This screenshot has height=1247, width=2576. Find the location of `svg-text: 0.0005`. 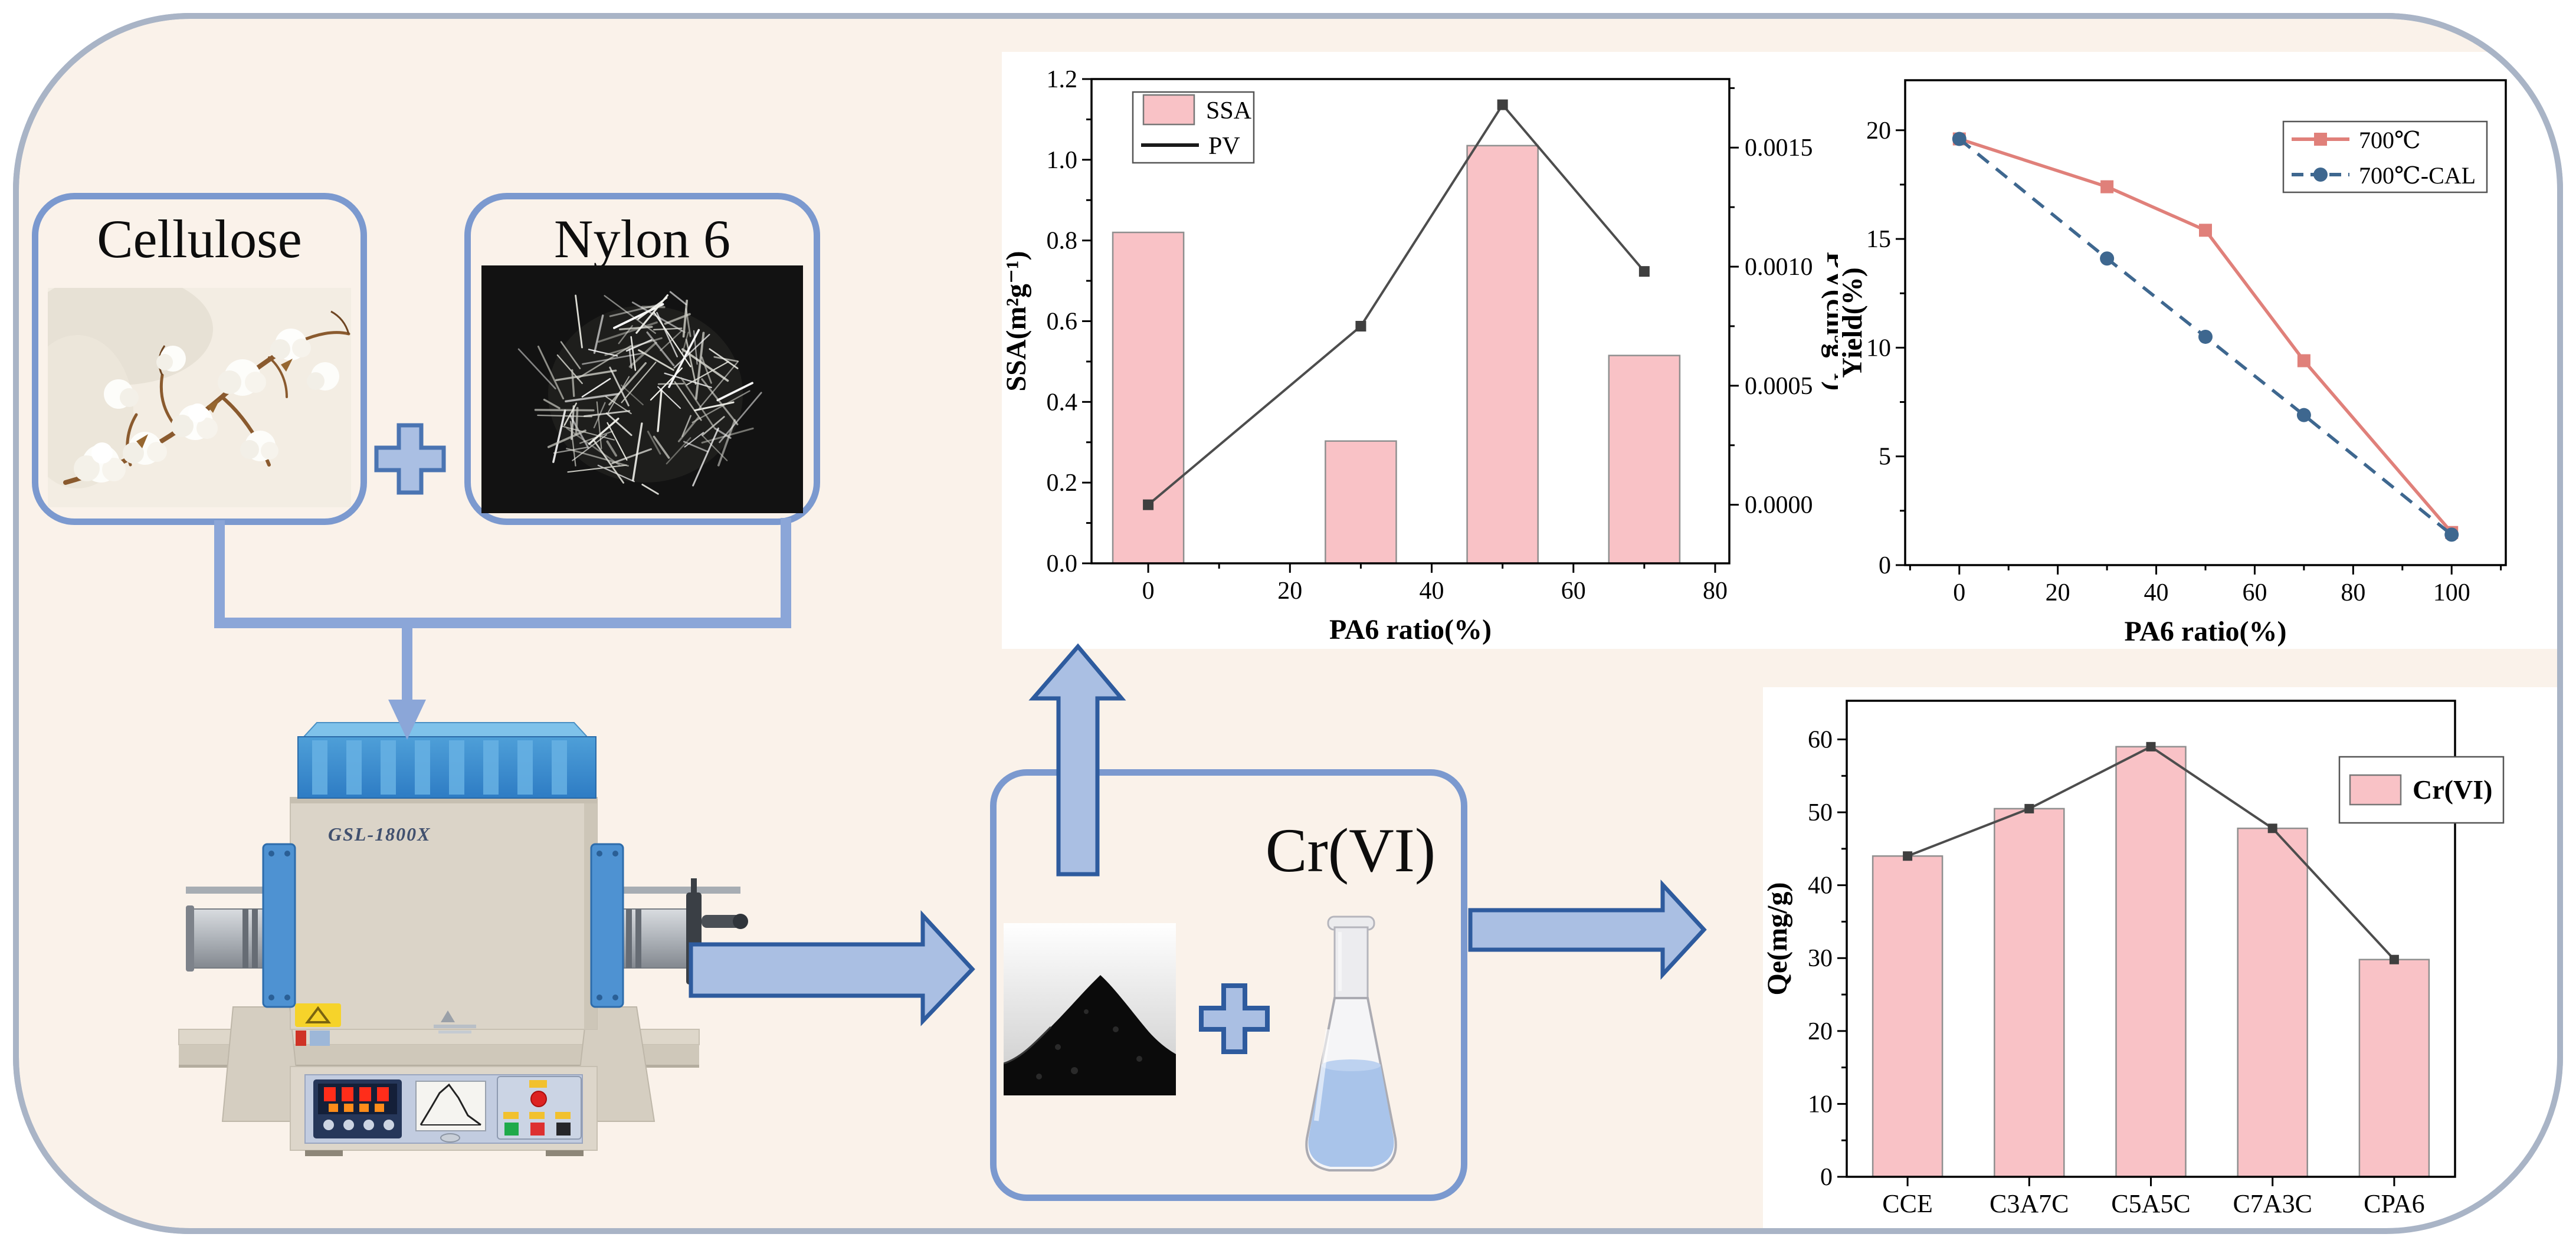

svg-text: 0.0005 is located at coordinates (1779, 386).